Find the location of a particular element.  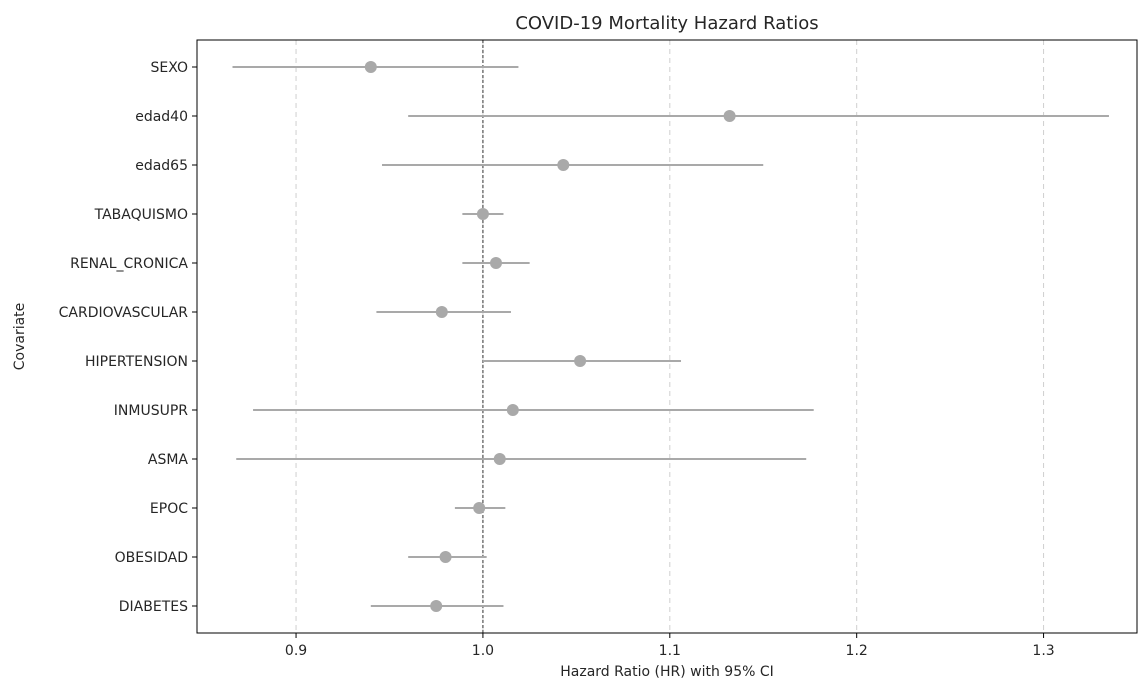

y-tick-label: TABAQUISMO is located at coordinates (141, 215).